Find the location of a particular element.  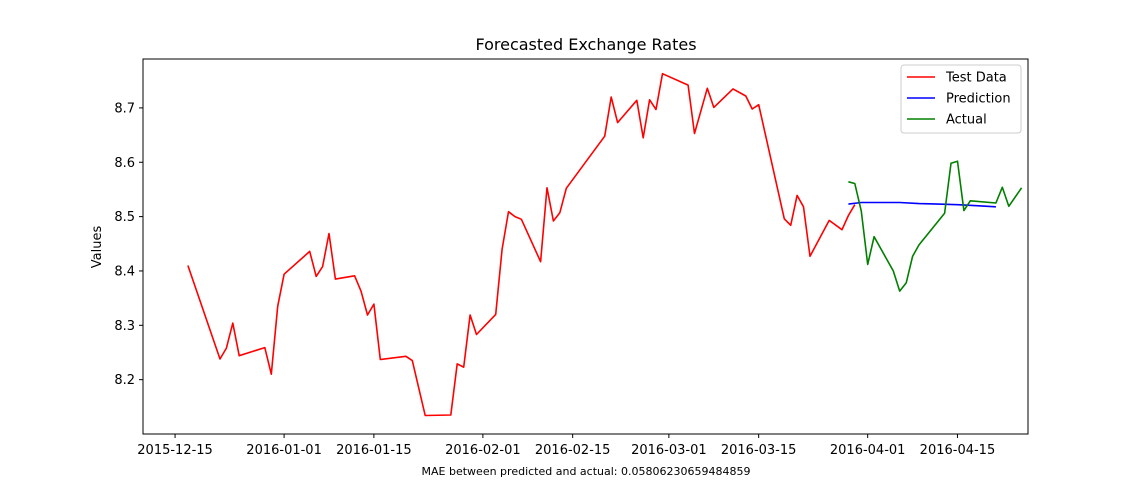

y-tick-label: 8.6 is located at coordinates (124, 163).